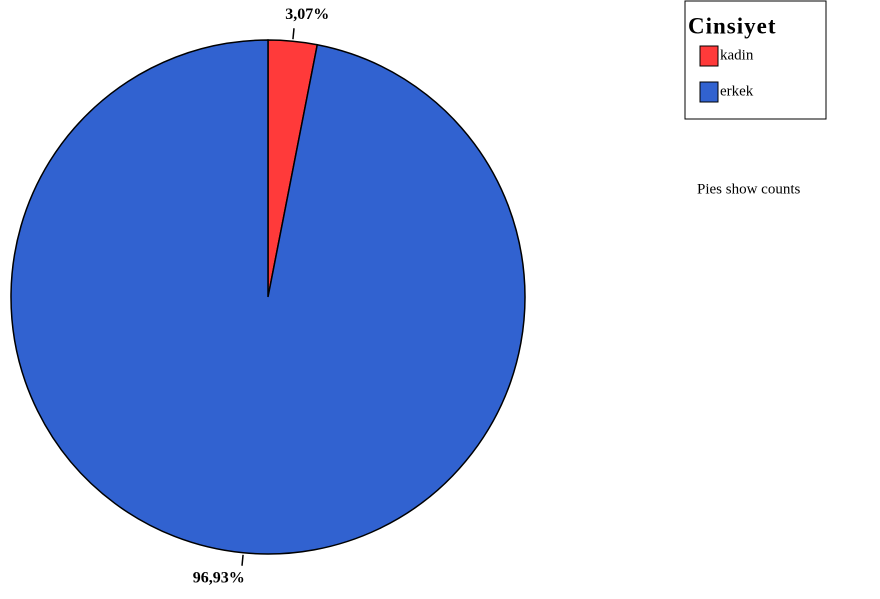  What do you see at coordinates (737, 55) in the screenshot?
I see `legend-label: kadin` at bounding box center [737, 55].